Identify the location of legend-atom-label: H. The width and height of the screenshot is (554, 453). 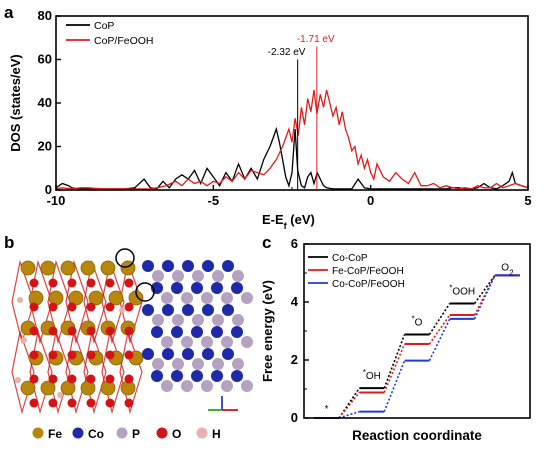
(216, 434).